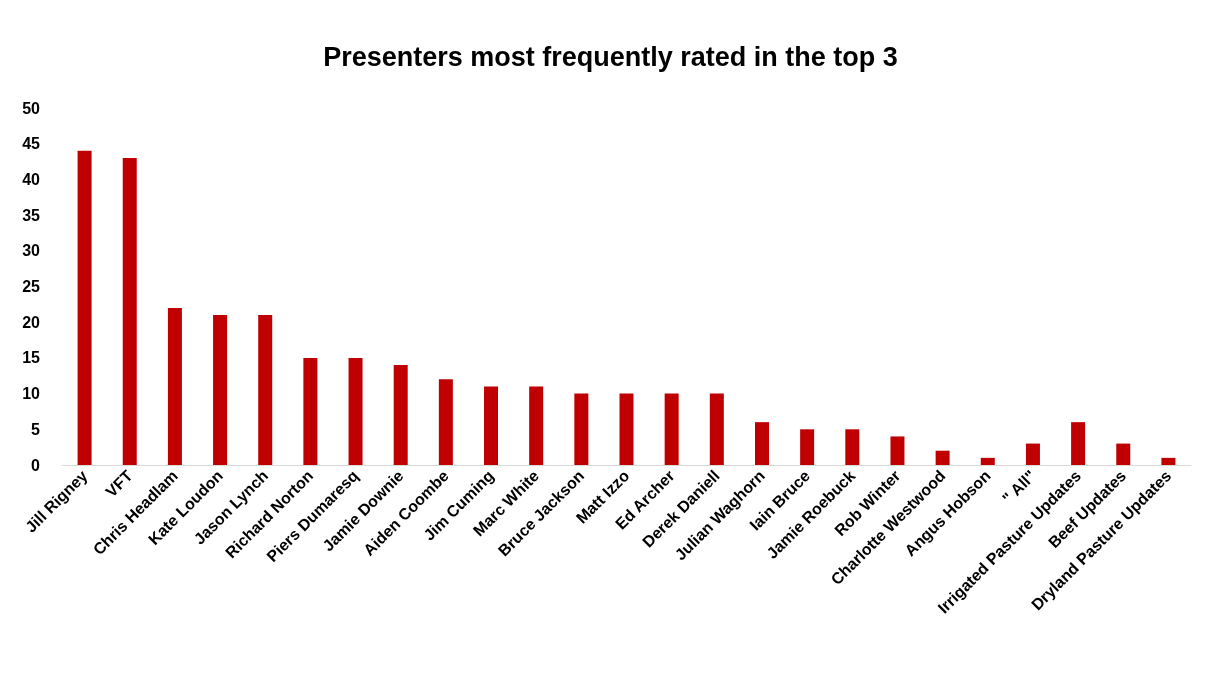 The image size is (1221, 697). I want to click on y-tick-label: 10, so click(31, 394).